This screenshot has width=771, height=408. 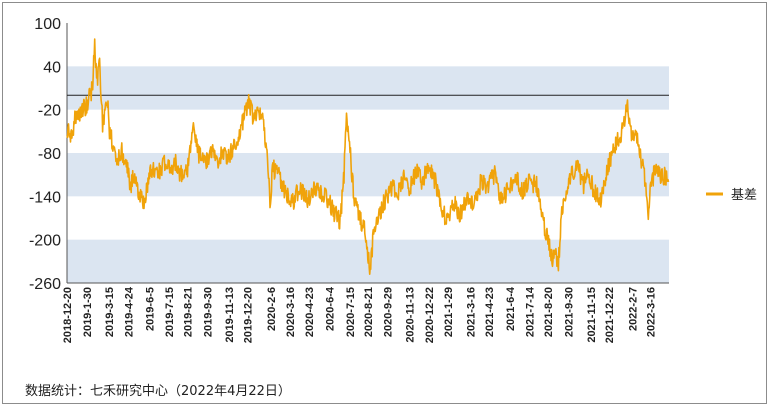 What do you see at coordinates (430, 315) in the screenshot?
I see `x-tick-label: 2020-12-22` at bounding box center [430, 315].